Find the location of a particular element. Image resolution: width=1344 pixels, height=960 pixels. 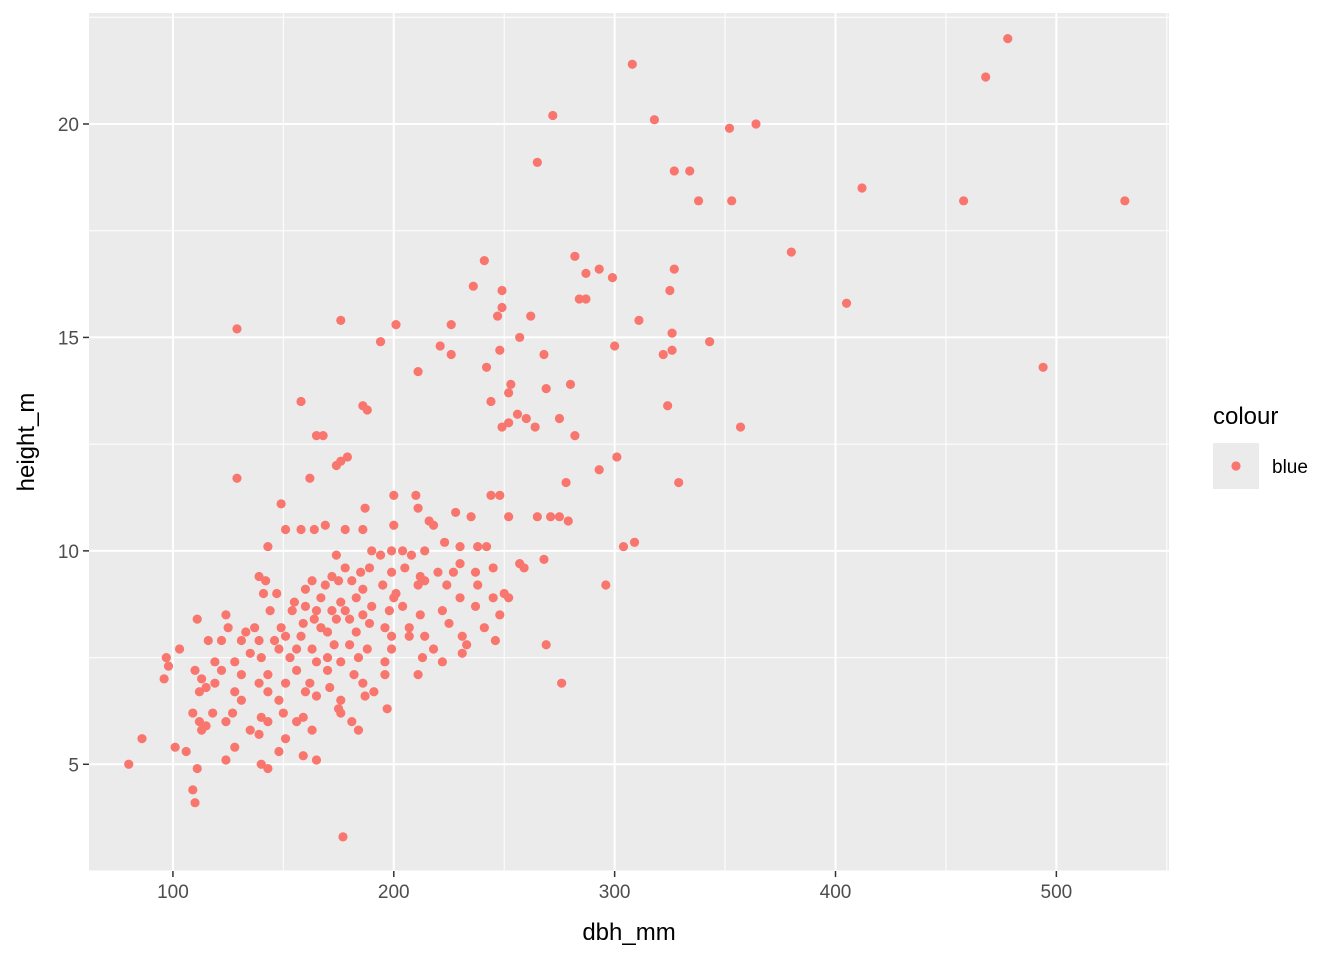

x-tick-label: 500 is located at coordinates (1057, 892).